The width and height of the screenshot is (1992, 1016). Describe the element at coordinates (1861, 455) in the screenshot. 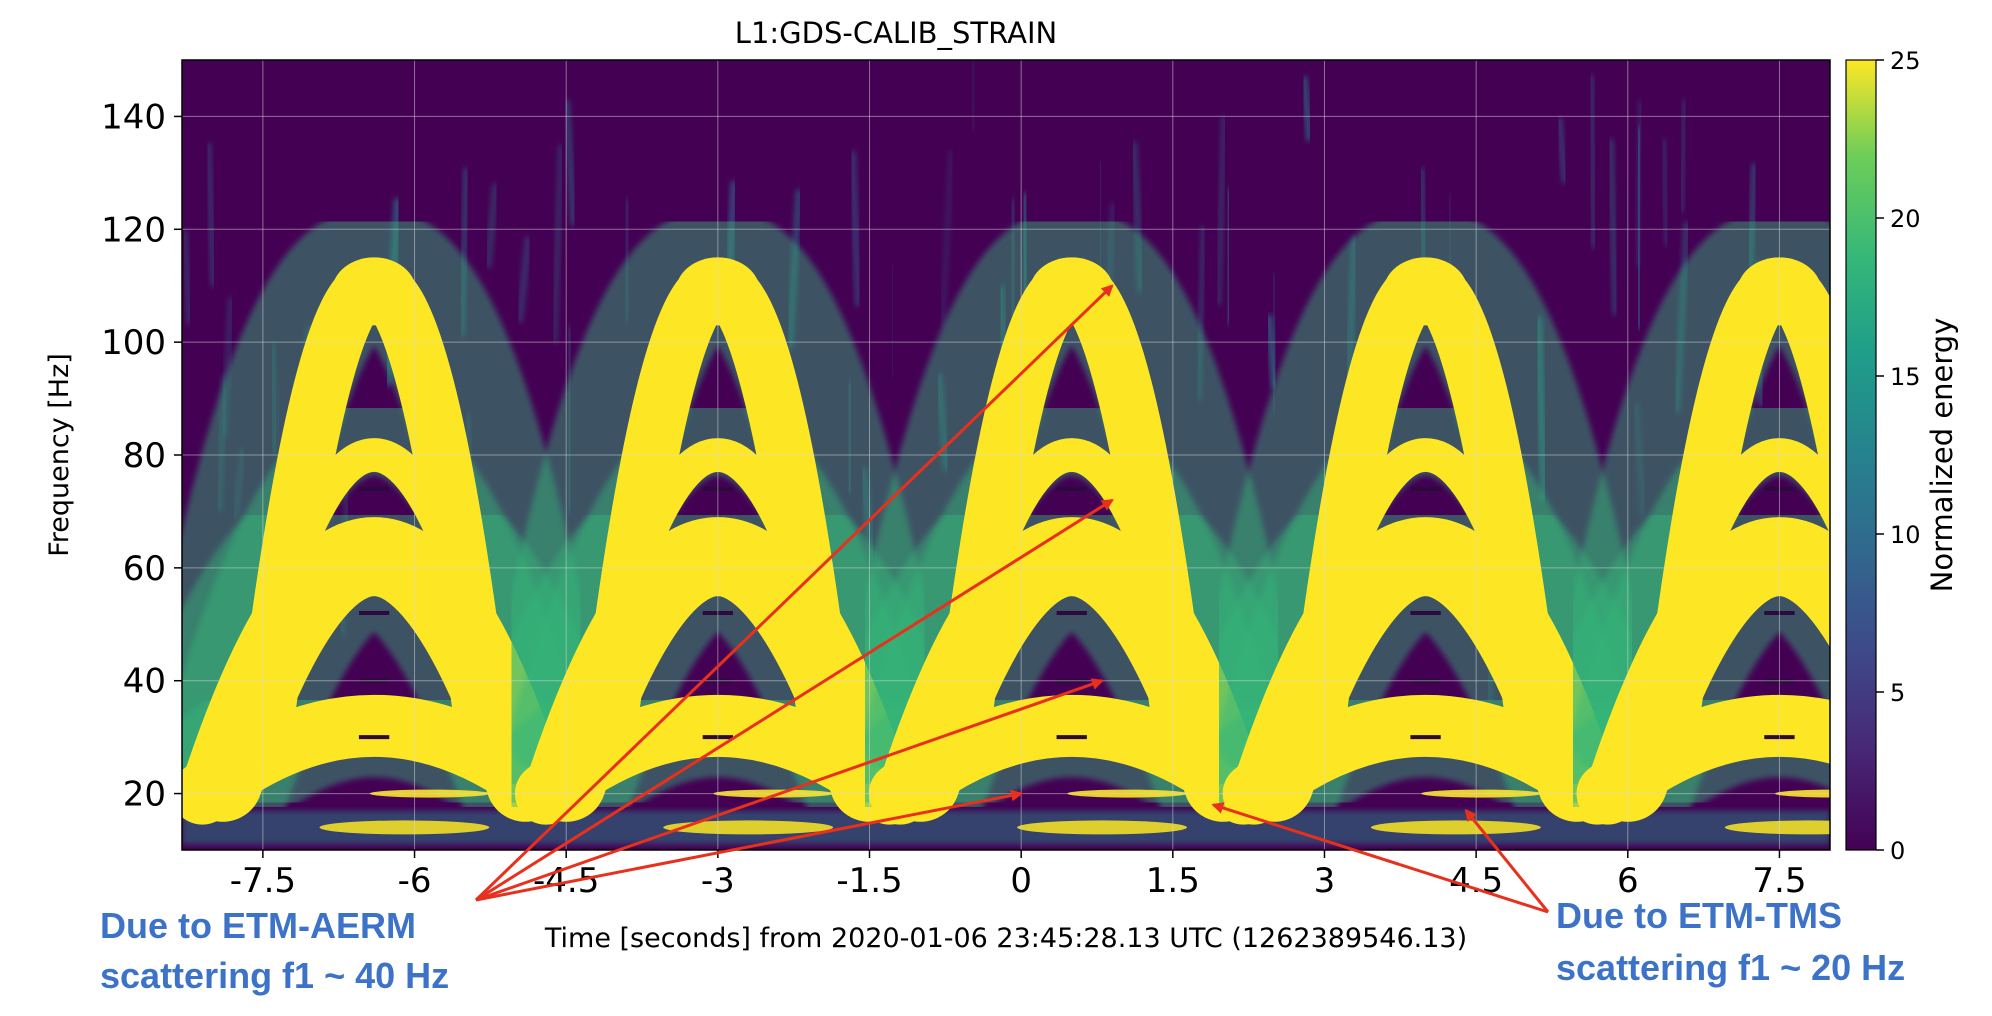

I see `colorbar-gradient` at that location.